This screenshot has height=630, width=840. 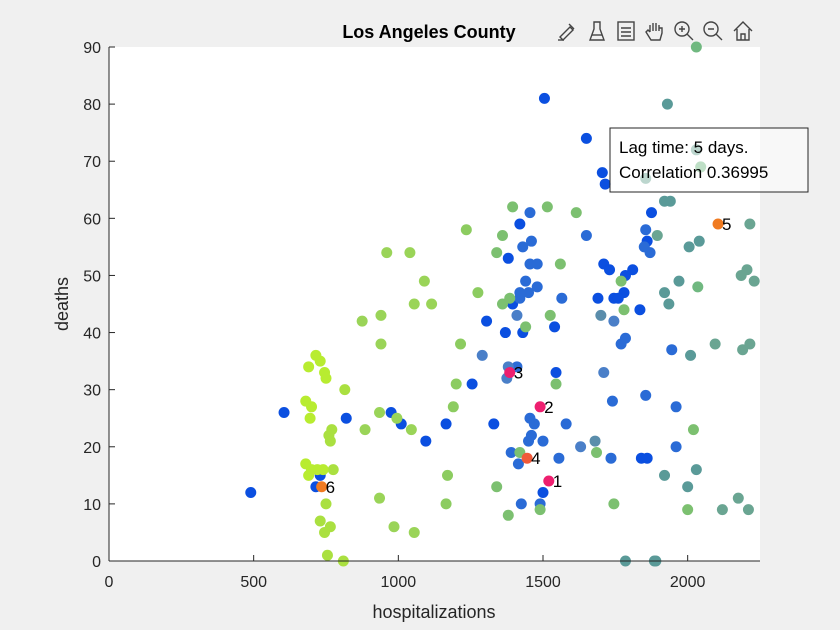 I want to click on legend-icon, so click(x=626, y=31).